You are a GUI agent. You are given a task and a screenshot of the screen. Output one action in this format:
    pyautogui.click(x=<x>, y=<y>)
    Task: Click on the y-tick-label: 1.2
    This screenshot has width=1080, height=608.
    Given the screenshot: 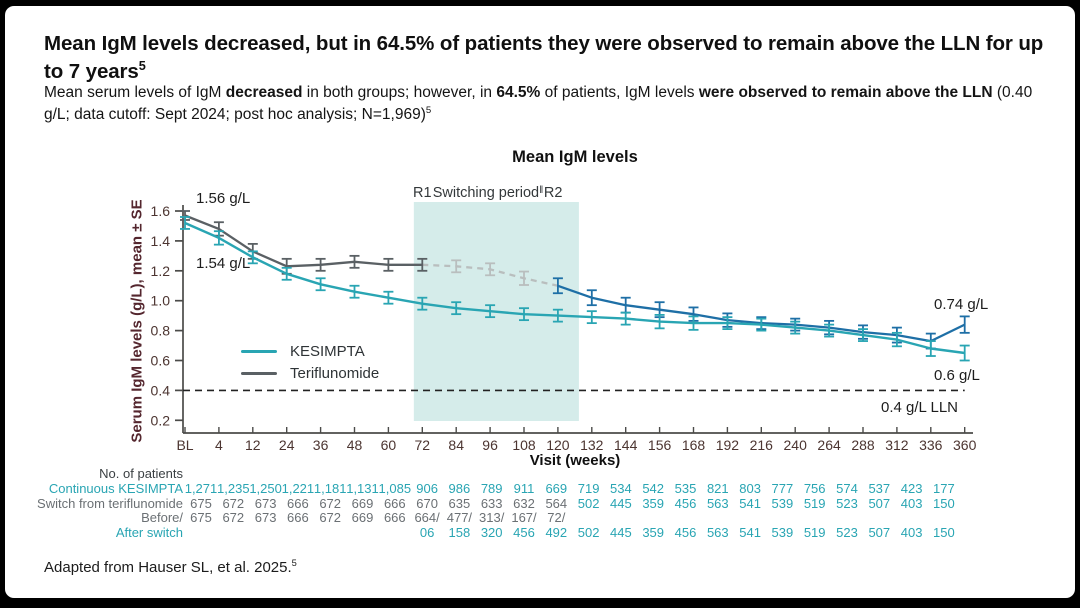 What is the action you would take?
    pyautogui.click(x=161, y=271)
    